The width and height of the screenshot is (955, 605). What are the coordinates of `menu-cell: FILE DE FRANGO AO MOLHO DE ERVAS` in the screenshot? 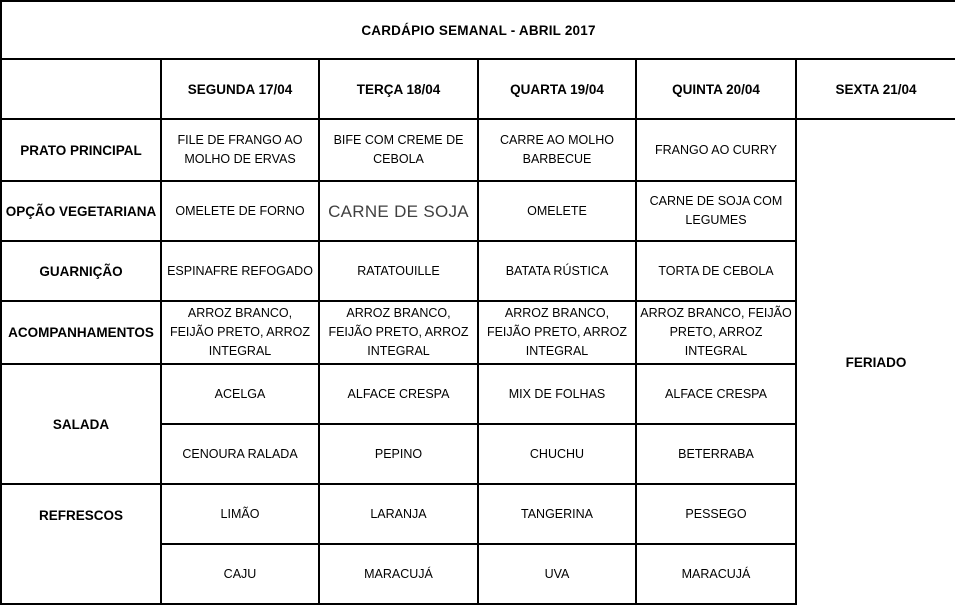 It's located at (240, 150).